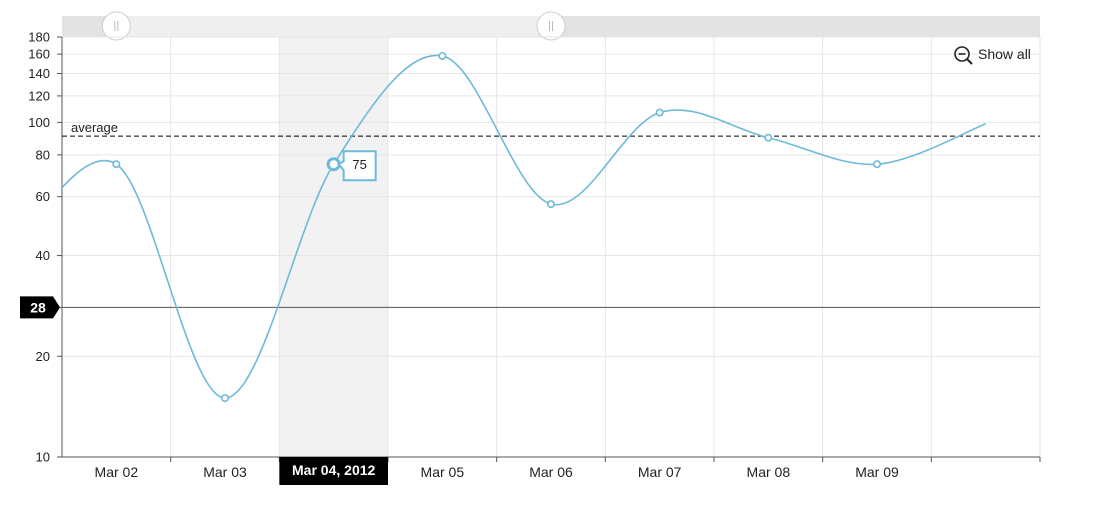 The height and width of the screenshot is (505, 1120). Describe the element at coordinates (530, 307) in the screenshot. I see `value-axis-cursor: 28` at that location.